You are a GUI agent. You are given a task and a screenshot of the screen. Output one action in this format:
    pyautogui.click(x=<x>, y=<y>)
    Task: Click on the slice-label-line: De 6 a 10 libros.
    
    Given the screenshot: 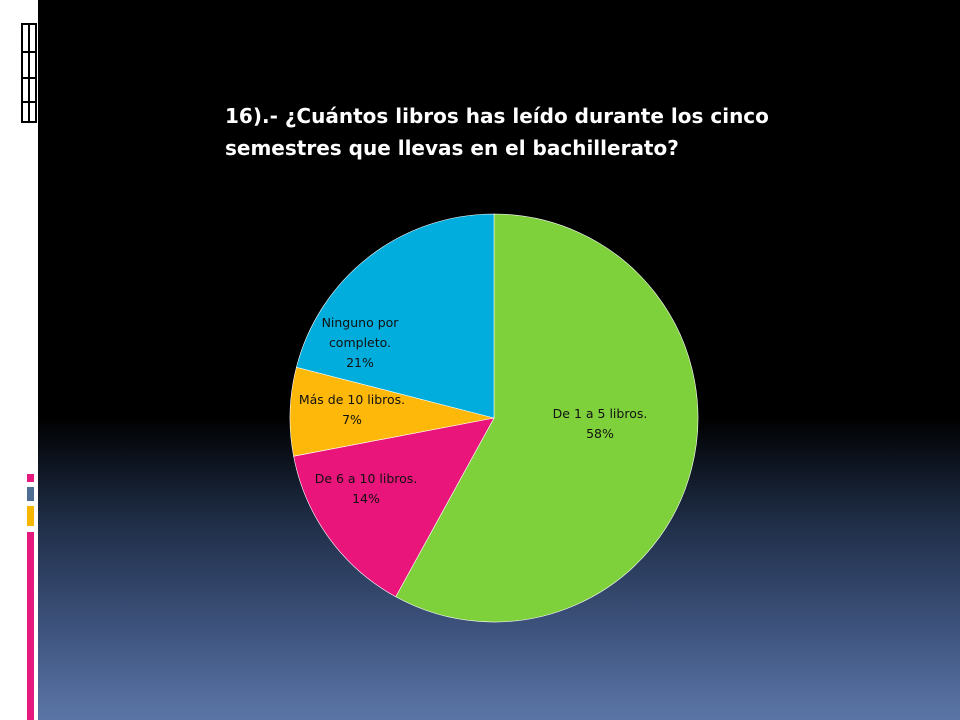 What is the action you would take?
    pyautogui.click(x=366, y=478)
    